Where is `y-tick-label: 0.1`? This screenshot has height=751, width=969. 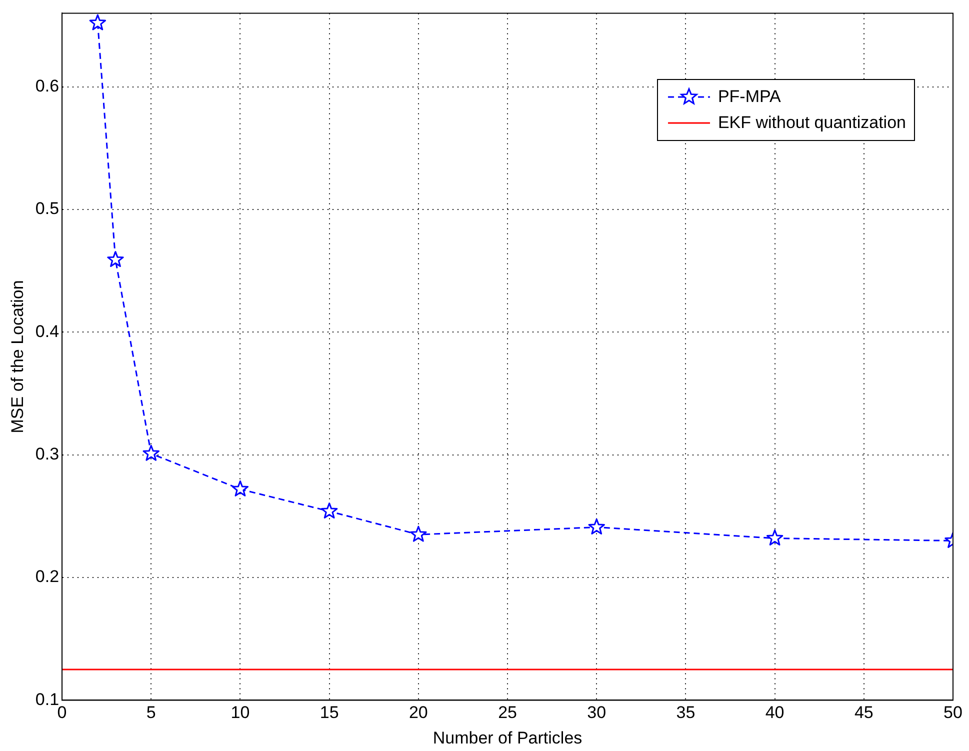
y-tick-label: 0.1 is located at coordinates (47, 699).